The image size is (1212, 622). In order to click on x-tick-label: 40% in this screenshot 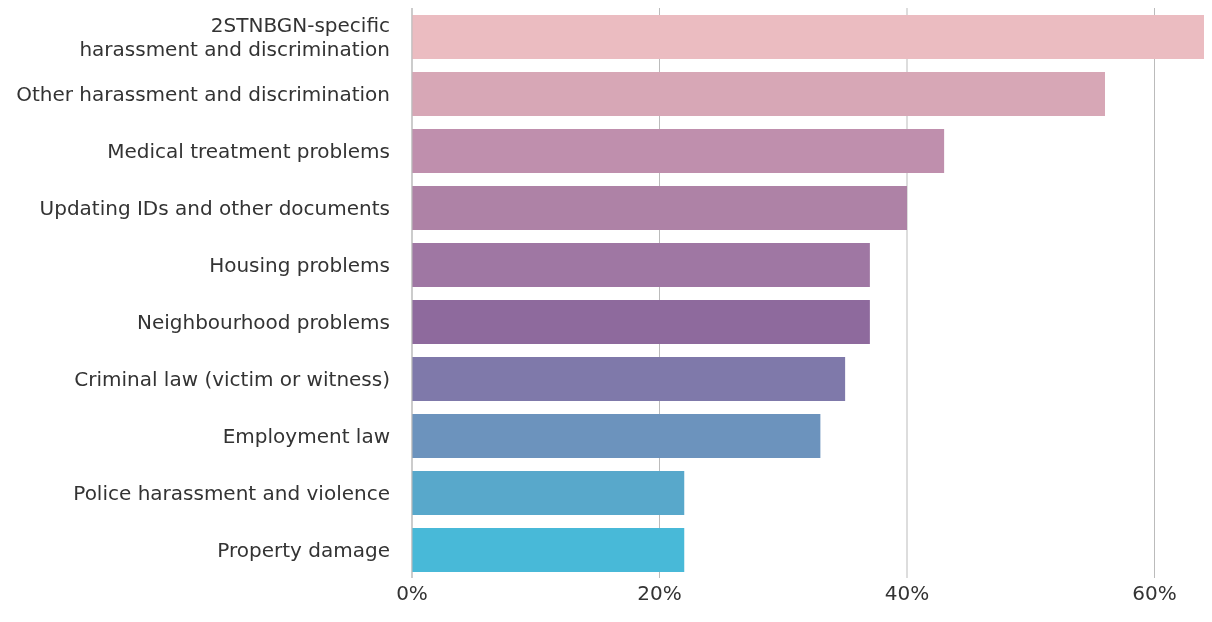, I will do `click(907, 593)`.